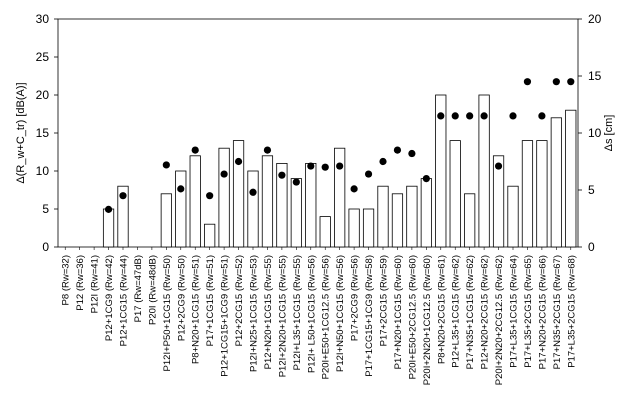  I want to click on x-tick-label: P20I+2N20+1CG12.5 (Rw=60), so click(427, 320).